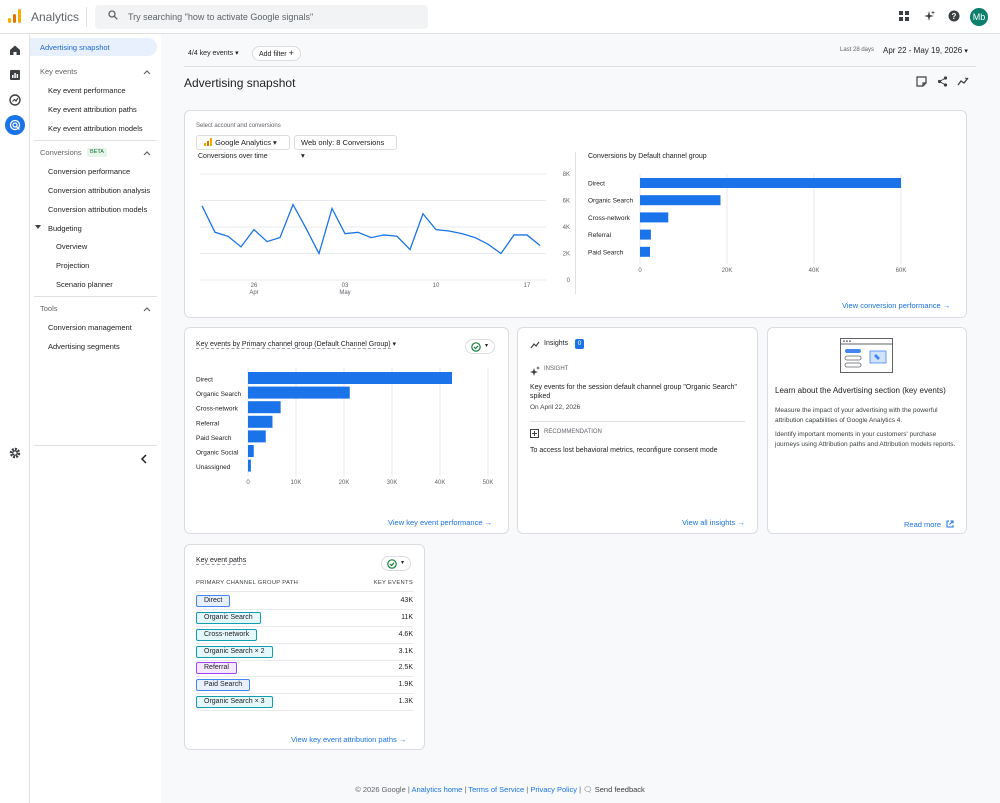 The image size is (1000, 803). Describe the element at coordinates (221, 561) in the screenshot. I see `key-event-paths-title: Key event paths` at that location.